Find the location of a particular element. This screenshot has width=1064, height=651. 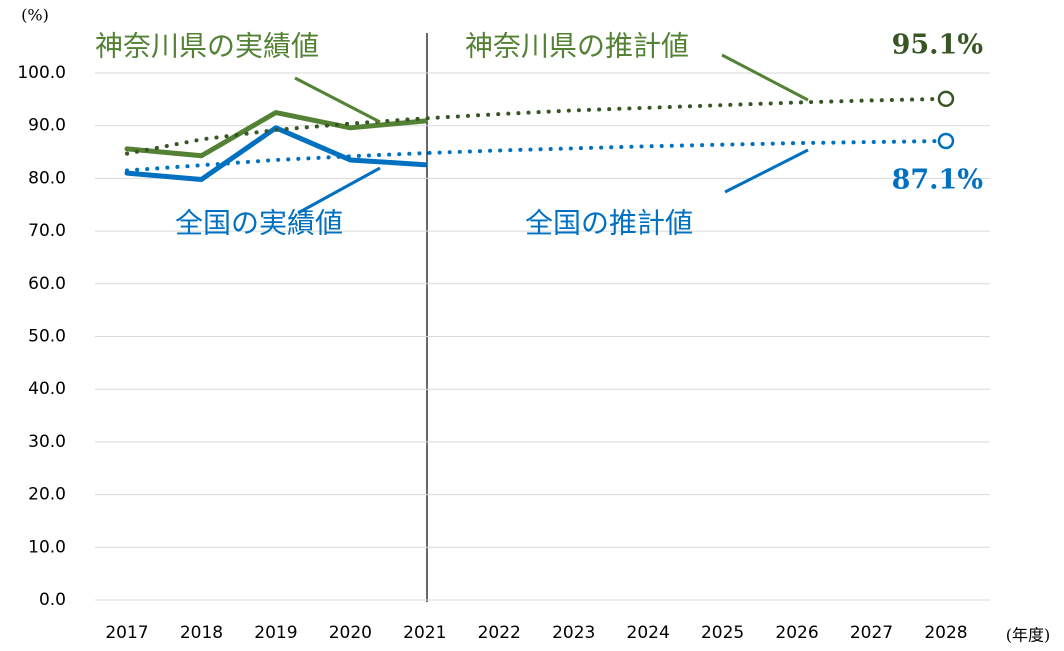

x-tick-label: 2022 is located at coordinates (499, 633).